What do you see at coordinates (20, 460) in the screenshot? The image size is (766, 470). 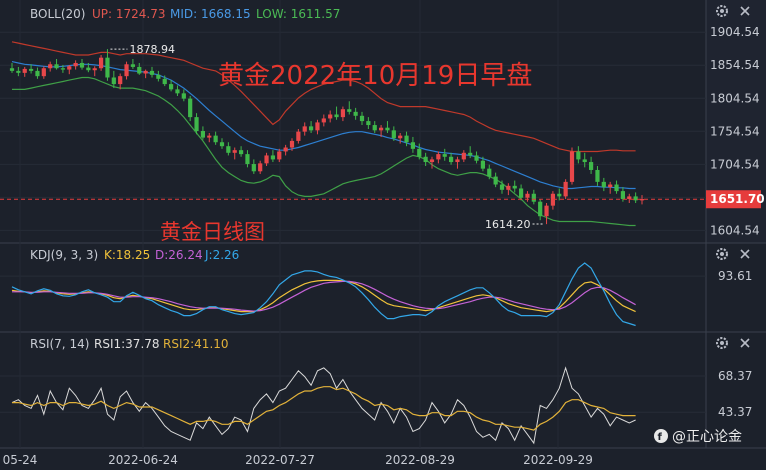 I see `date-tick-label: 05-24` at bounding box center [20, 460].